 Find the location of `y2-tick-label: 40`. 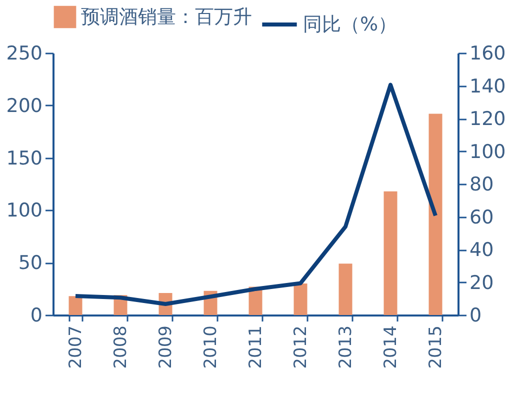

y2-tick-label: 40 is located at coordinates (482, 250).